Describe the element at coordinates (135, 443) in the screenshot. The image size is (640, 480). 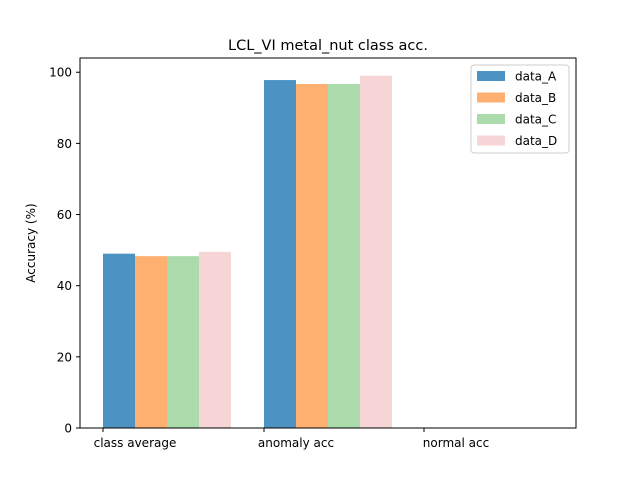
I see `x-tick-label: class average` at that location.